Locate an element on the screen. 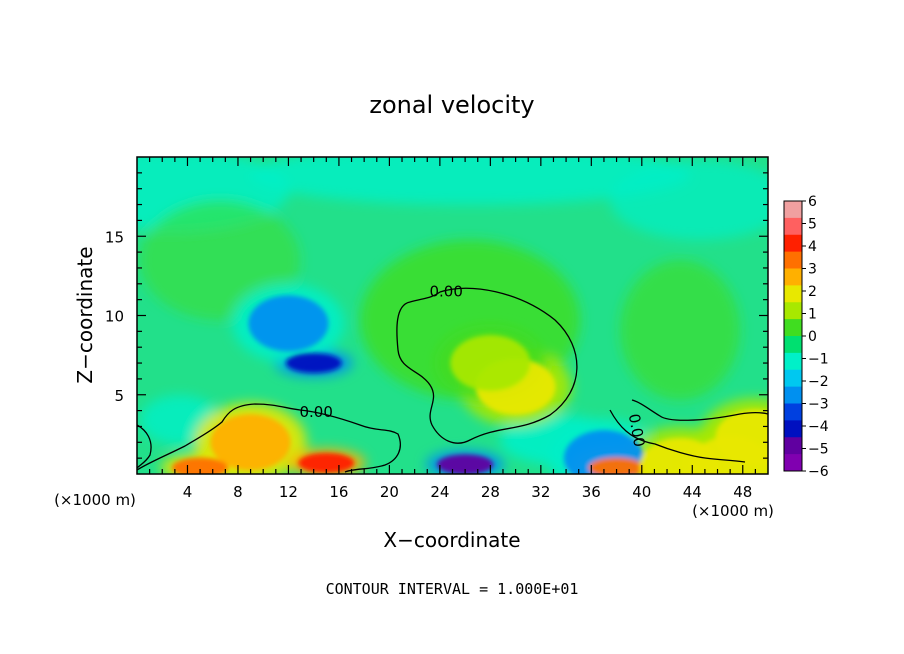  colorbar: 6 5 4 3 2 1 0 −1 −2 −3 −4 −5 −6 is located at coordinates (806, 337).